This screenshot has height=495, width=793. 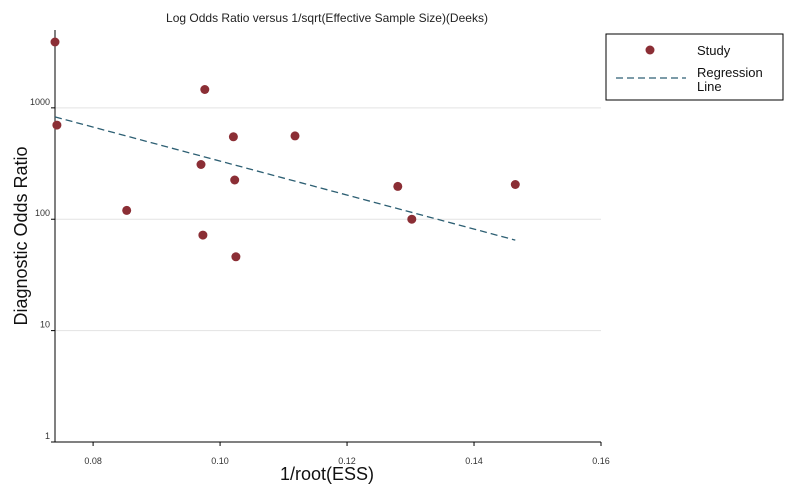 I want to click on y-tick-label: 1000, so click(x=40, y=102).